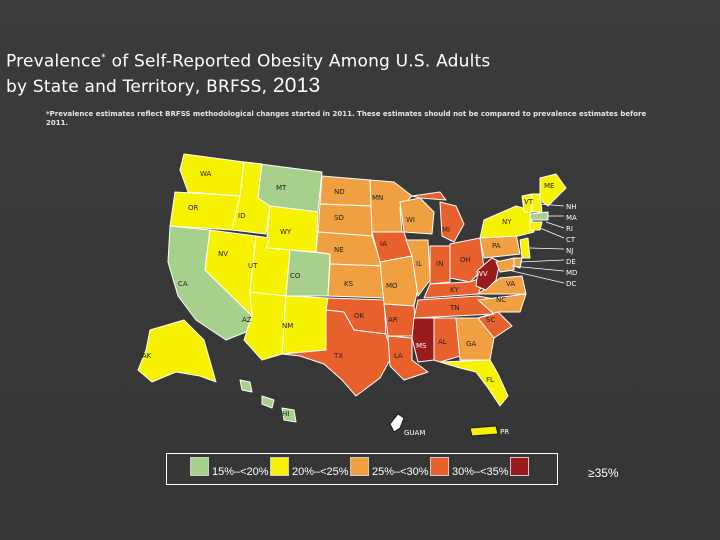 This screenshot has height=540, width=720. What do you see at coordinates (392, 286) in the screenshot?
I see `label-MO: MO` at bounding box center [392, 286].